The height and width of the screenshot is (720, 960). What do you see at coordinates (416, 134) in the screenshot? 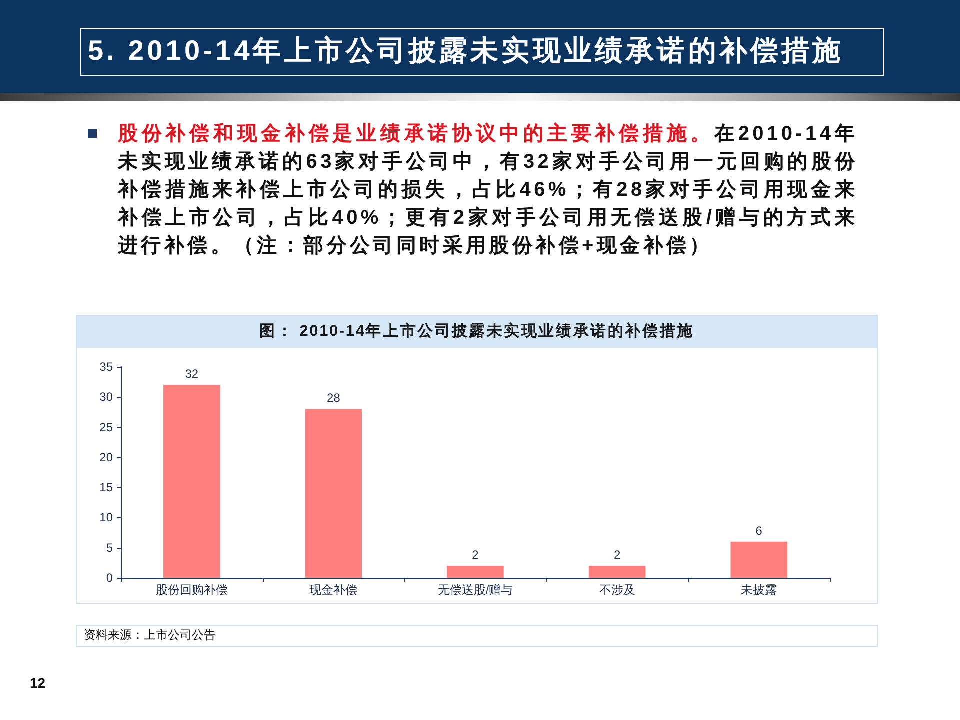
I see `text: 股份补偿和现金补偿是业绩承诺协议中的主要补偿措施。` at bounding box center [416, 134].